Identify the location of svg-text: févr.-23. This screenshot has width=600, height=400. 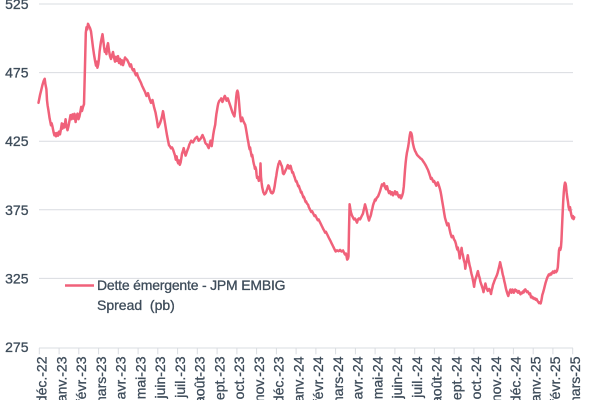
(81, 378).